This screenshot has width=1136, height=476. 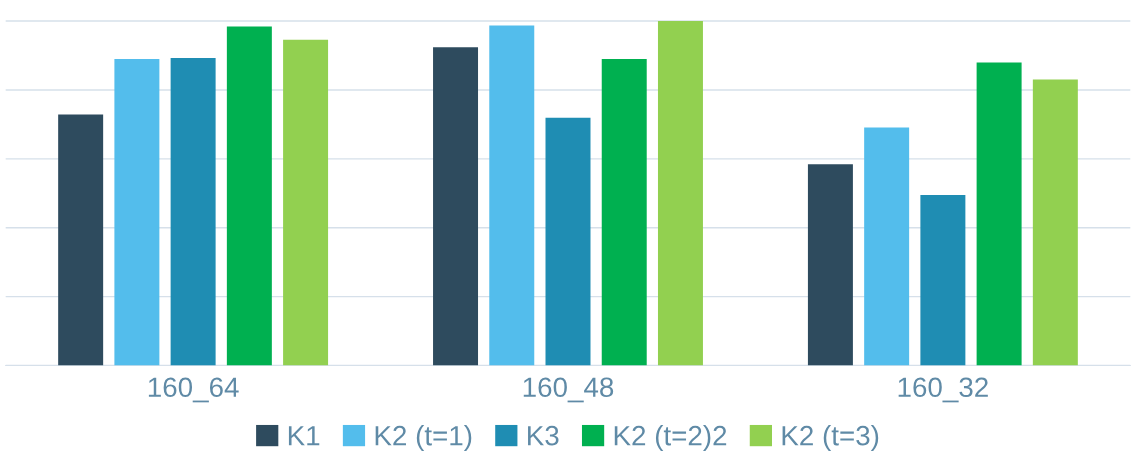 What do you see at coordinates (193, 390) in the screenshot?
I see `x-tick-label: 160_64` at bounding box center [193, 390].